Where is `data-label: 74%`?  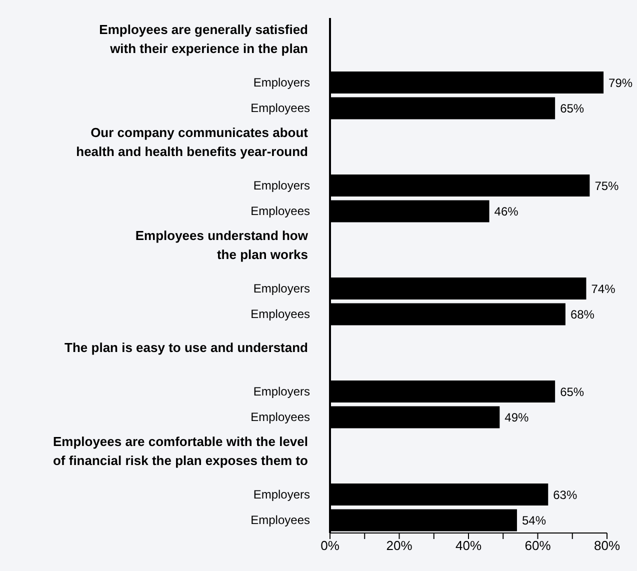 data-label: 74% is located at coordinates (603, 289).